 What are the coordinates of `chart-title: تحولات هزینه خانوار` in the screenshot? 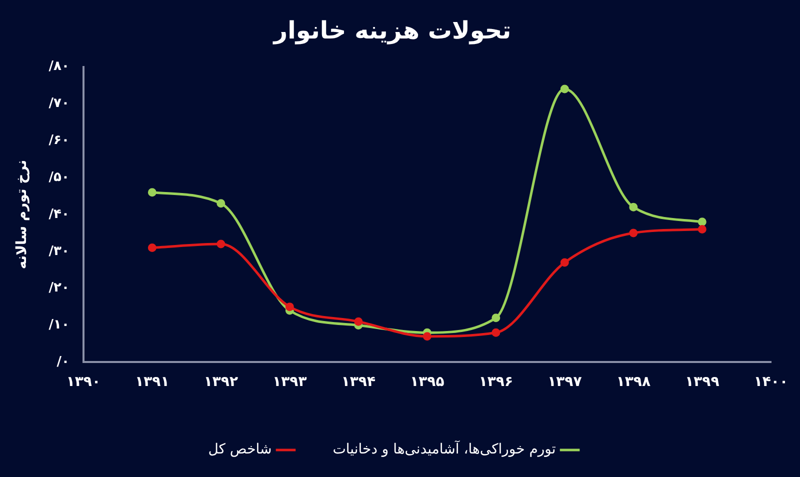 It's located at (392, 30).